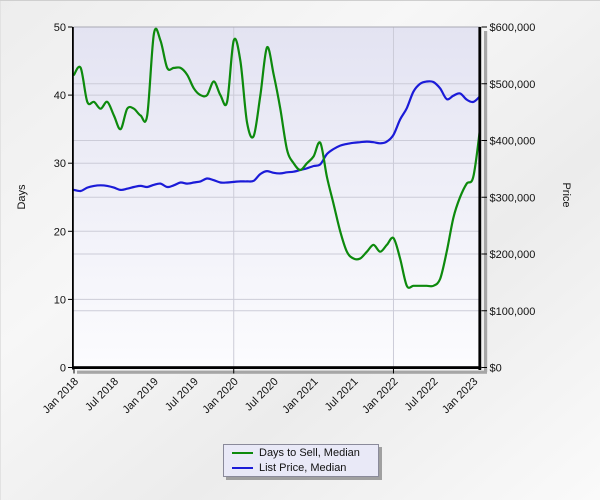  What do you see at coordinates (513, 312) in the screenshot?
I see `right-axis-tick-label: $100,000` at bounding box center [513, 312].